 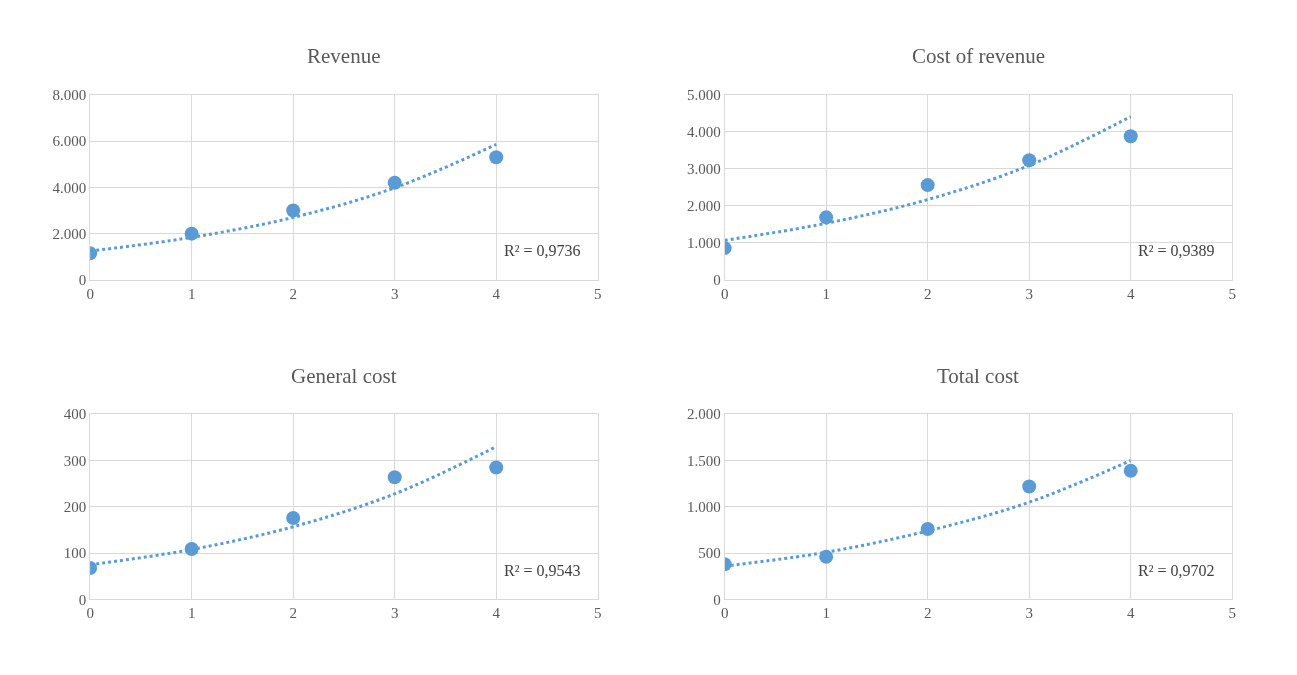 What do you see at coordinates (542, 570) in the screenshot?
I see `annotation: R² = 0,9543` at bounding box center [542, 570].